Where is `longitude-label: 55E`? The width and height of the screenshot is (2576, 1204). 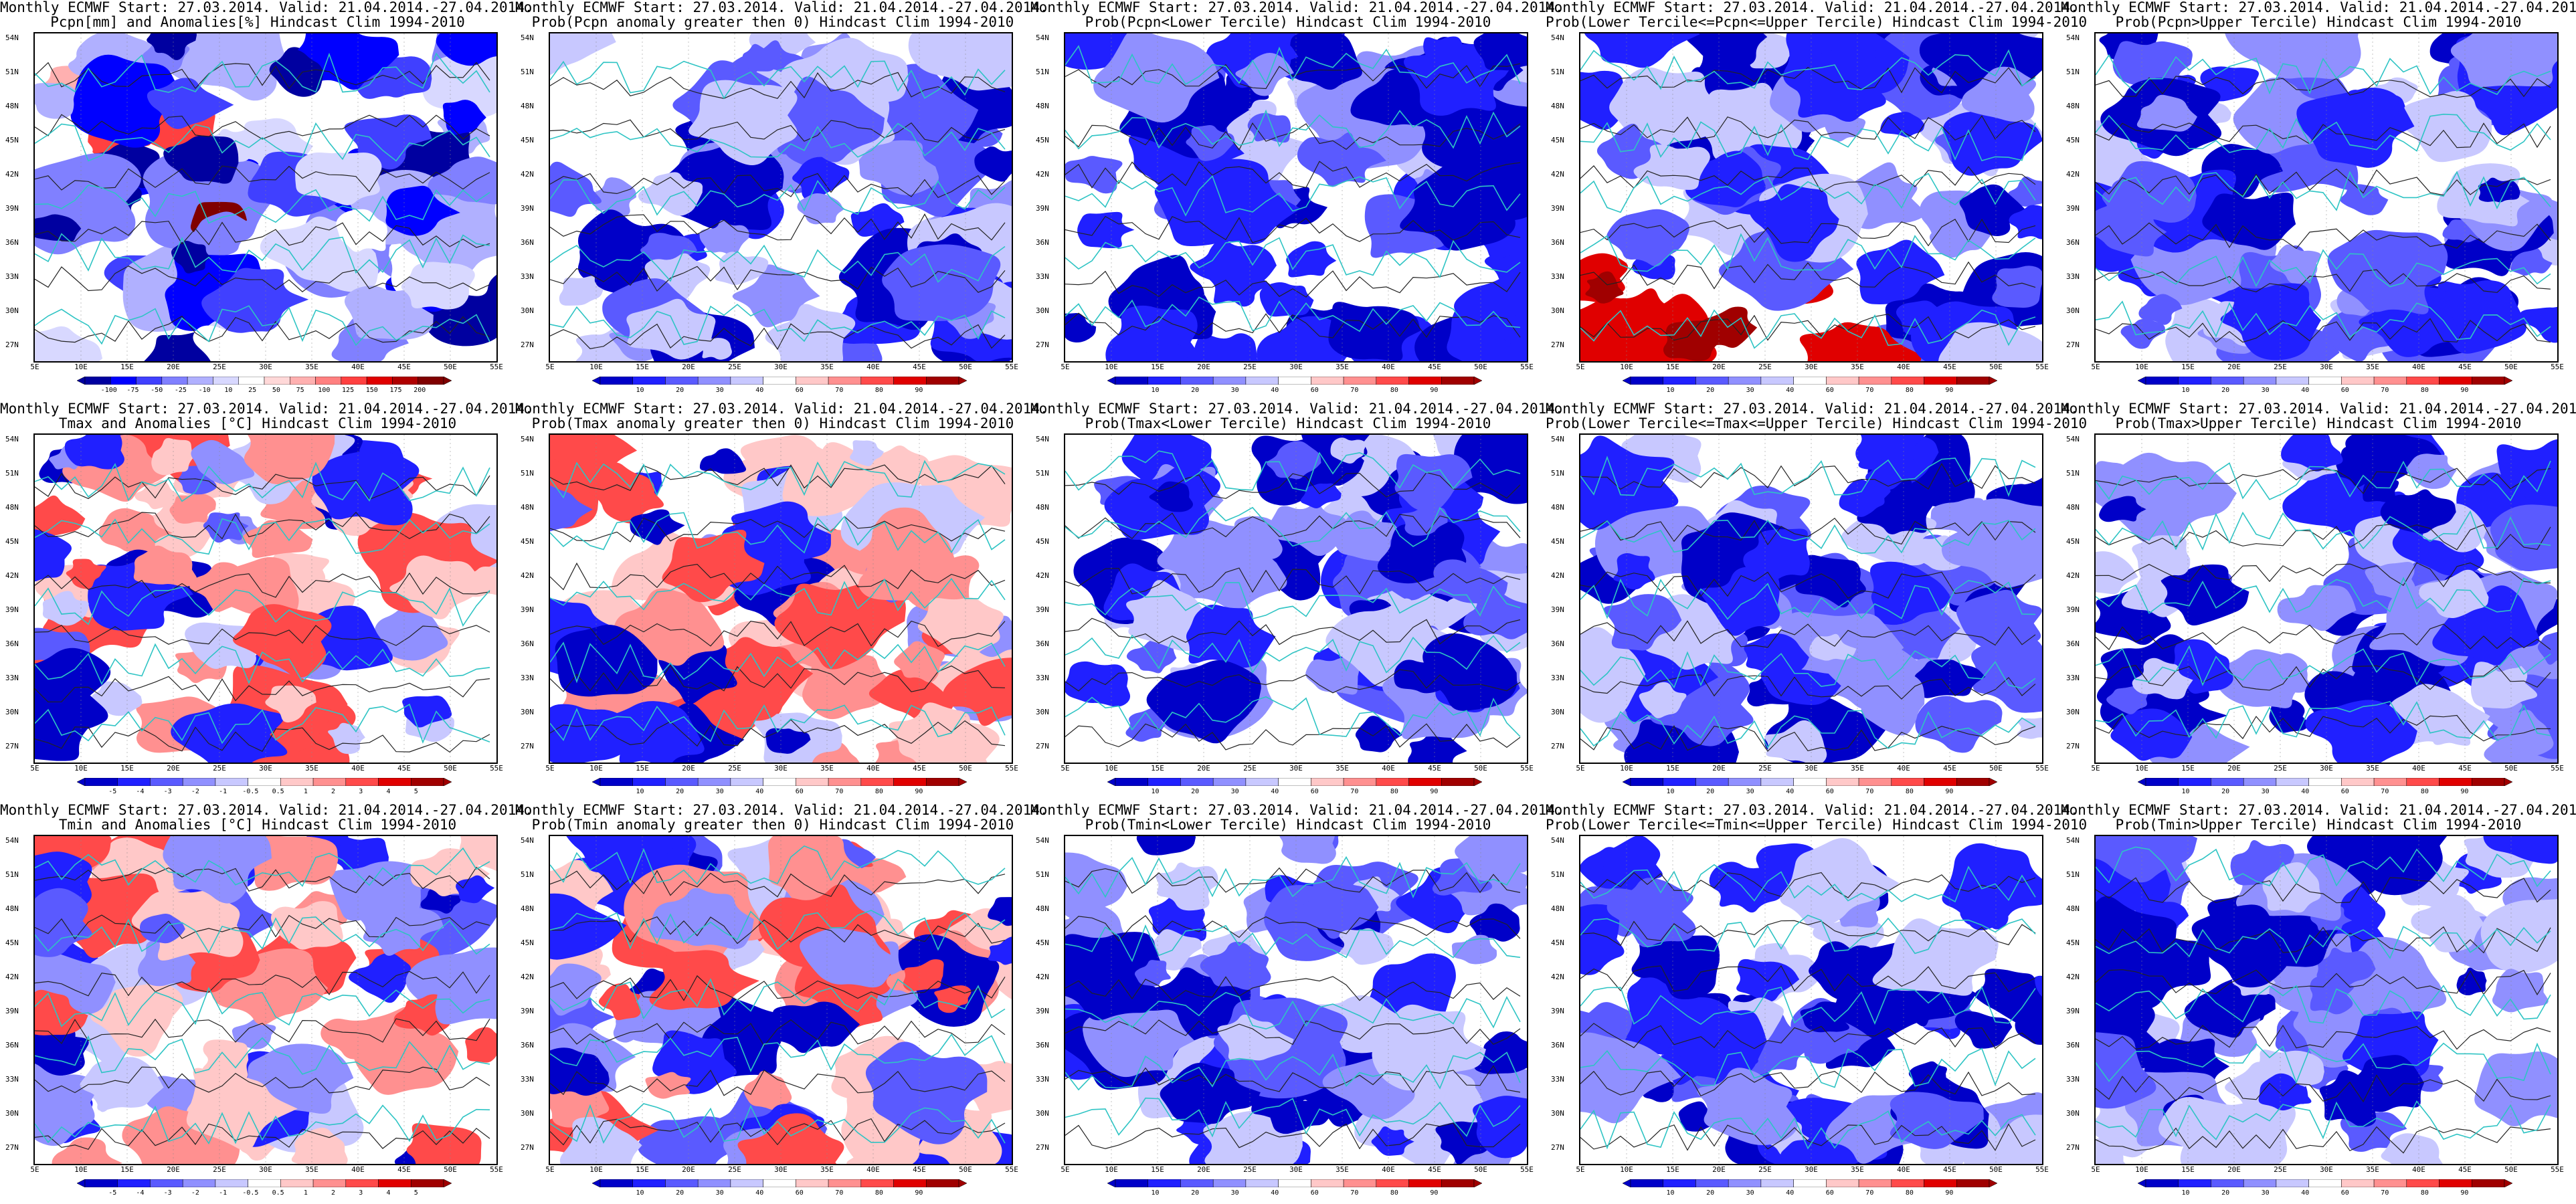
longitude-label: 55E is located at coordinates (496, 367).